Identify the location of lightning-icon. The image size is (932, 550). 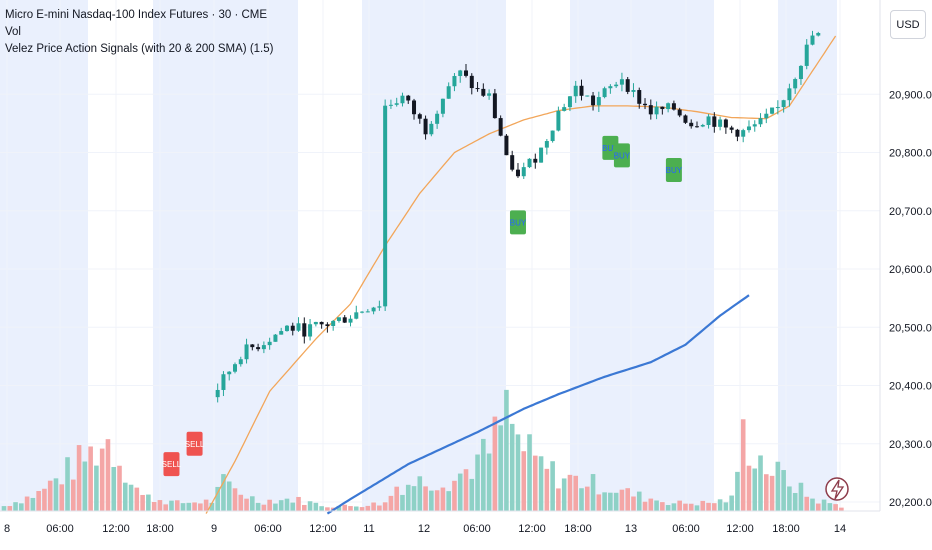
(837, 489).